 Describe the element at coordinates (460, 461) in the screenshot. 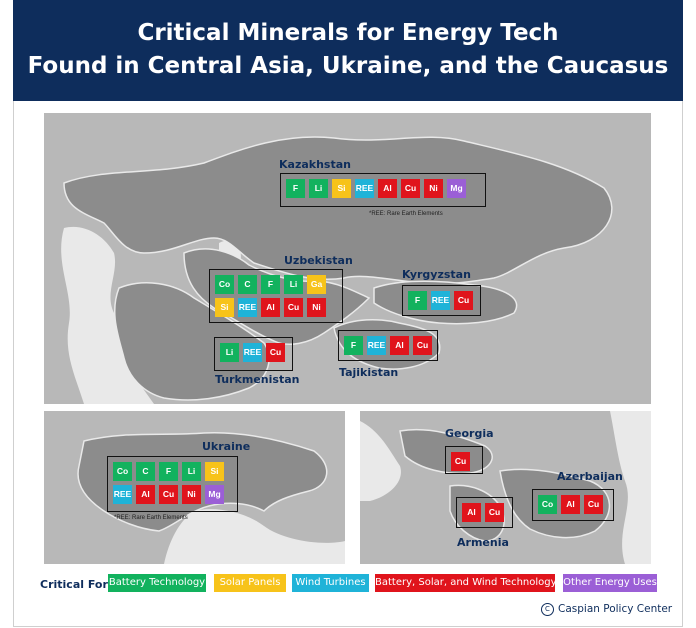

I see `georgia-mineral-cu: Cu` at that location.